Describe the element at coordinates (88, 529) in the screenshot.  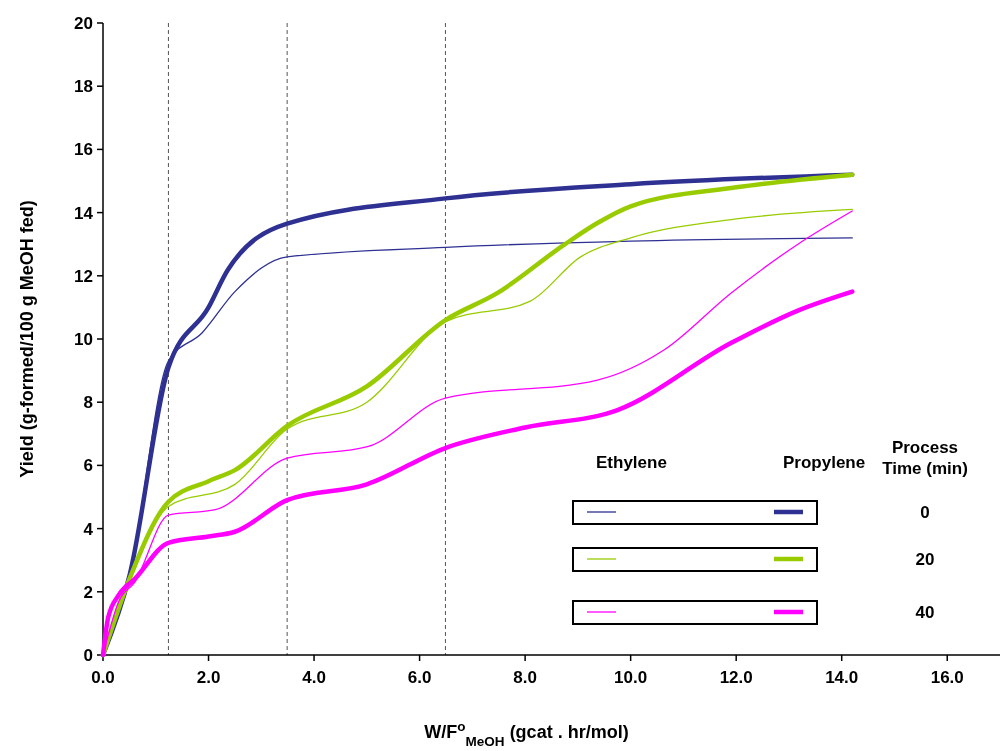
I see `y-tick-label: 4` at that location.